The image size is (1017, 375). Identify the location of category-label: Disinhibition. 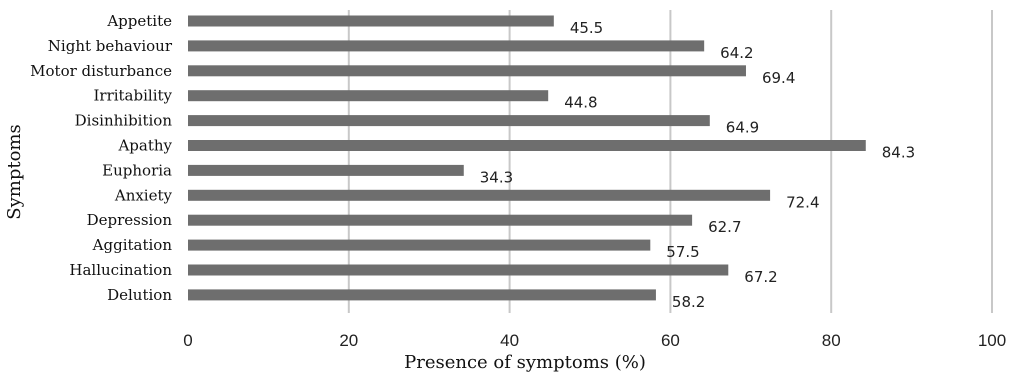
(124, 121).